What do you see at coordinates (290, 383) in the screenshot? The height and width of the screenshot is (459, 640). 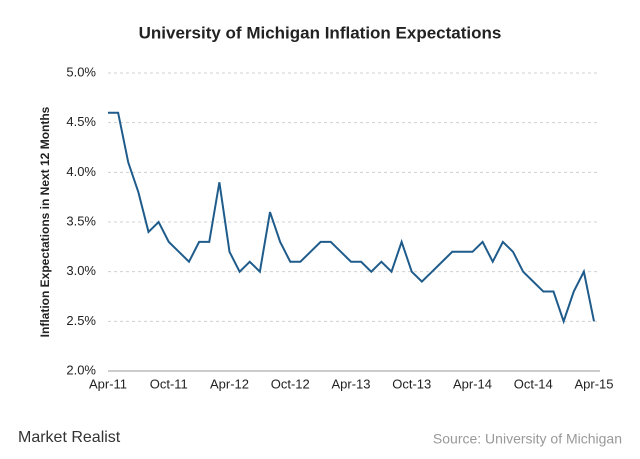 I see `x-tick-label: Oct-12` at bounding box center [290, 383].